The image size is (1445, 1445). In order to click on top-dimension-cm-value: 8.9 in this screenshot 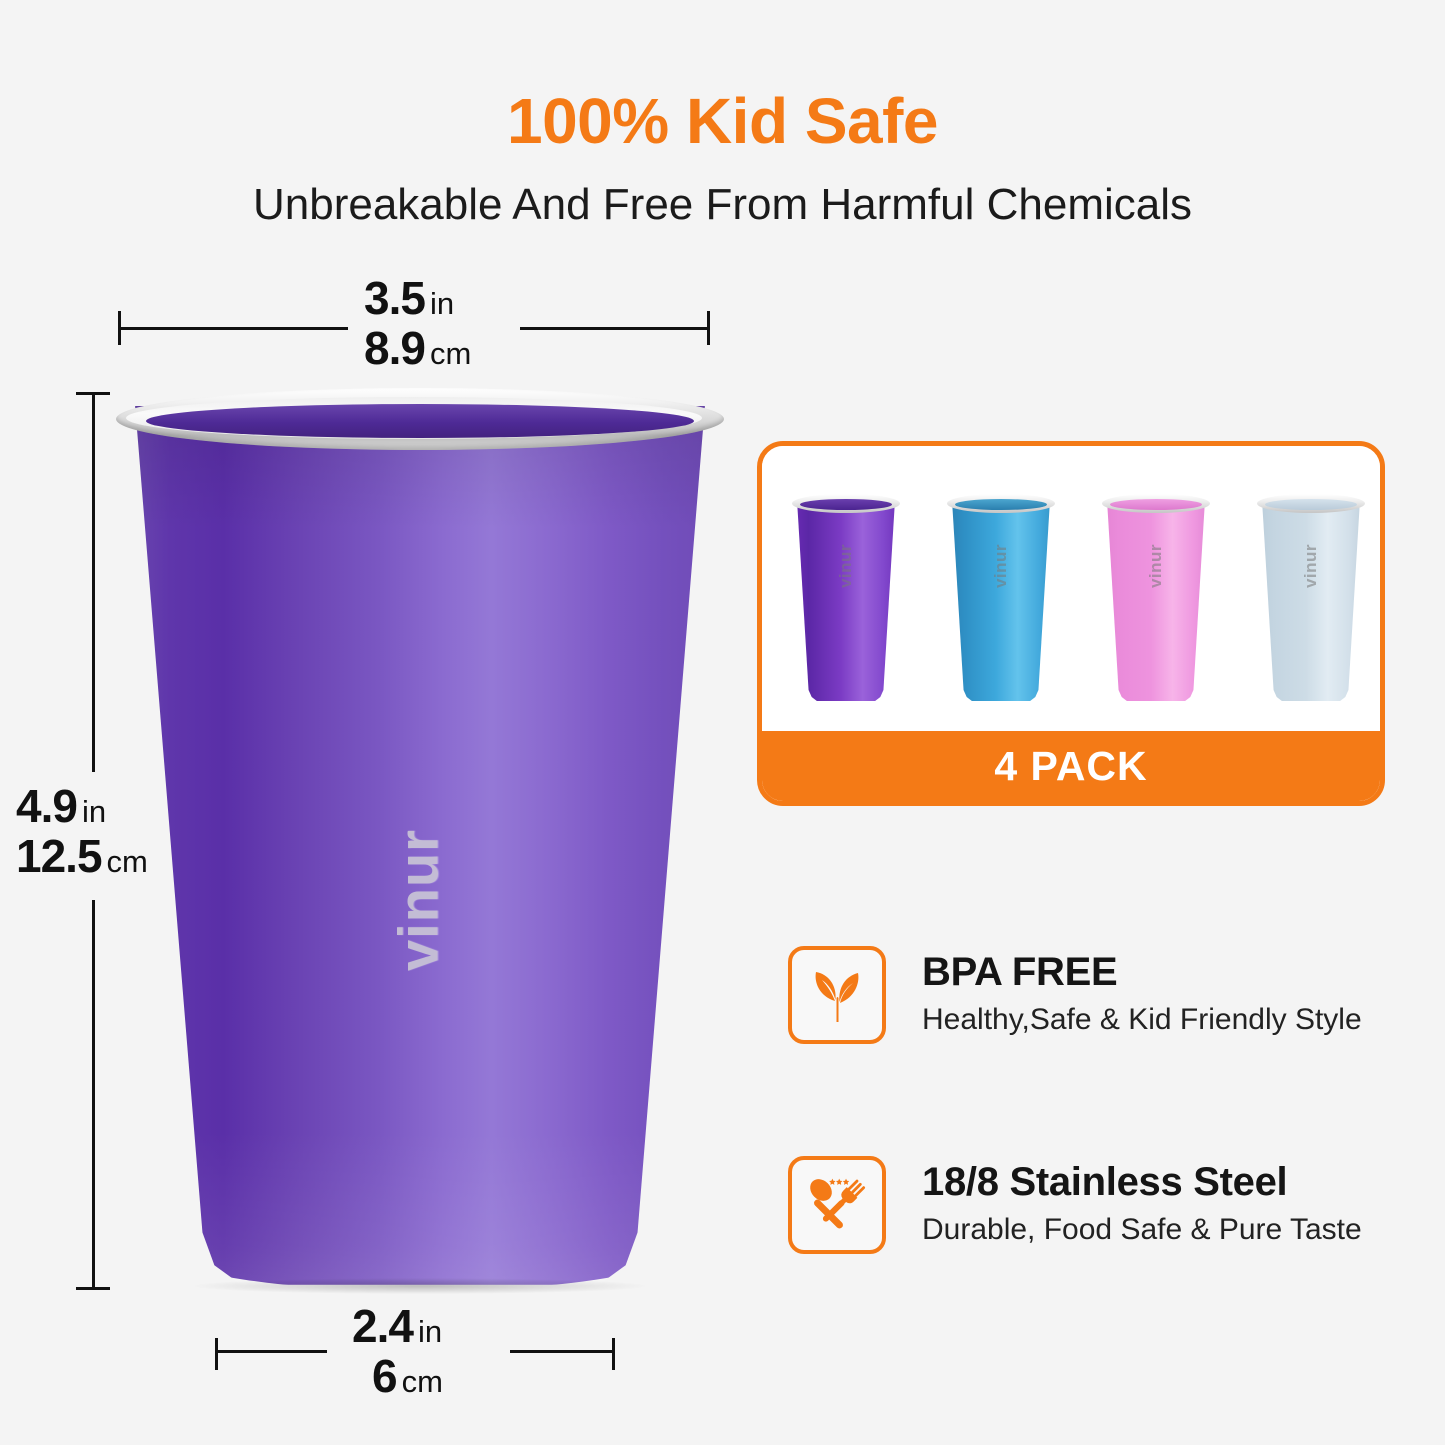, I will do `click(395, 347)`.